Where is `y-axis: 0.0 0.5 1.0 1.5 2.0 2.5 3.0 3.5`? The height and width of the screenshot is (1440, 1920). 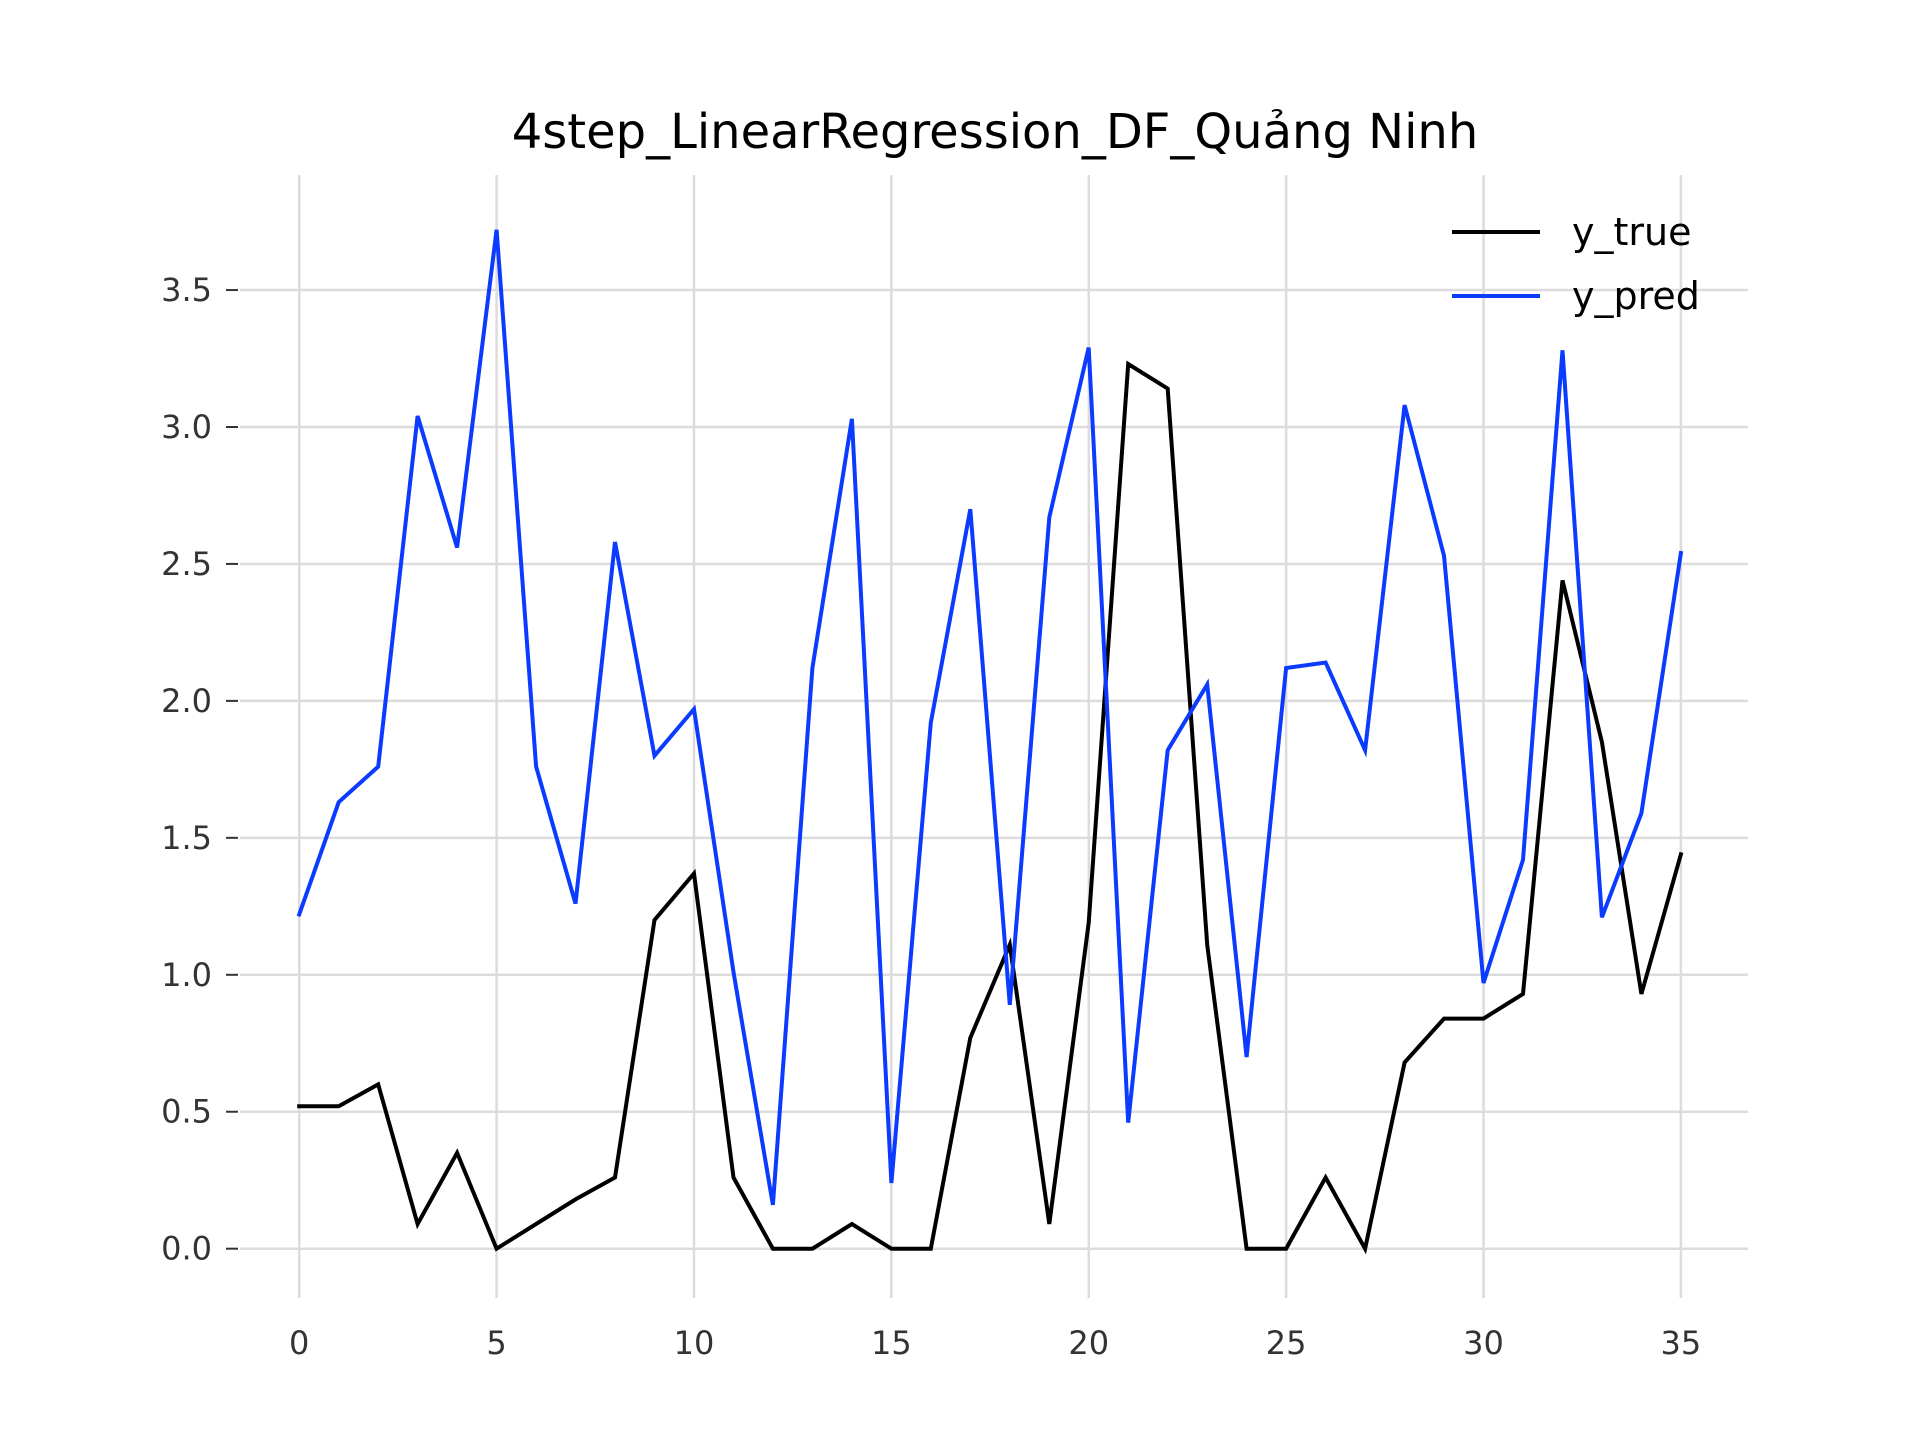
y-axis: 0.0 0.5 1.0 1.5 2.0 2.5 3.0 3.5 is located at coordinates (199, 769).